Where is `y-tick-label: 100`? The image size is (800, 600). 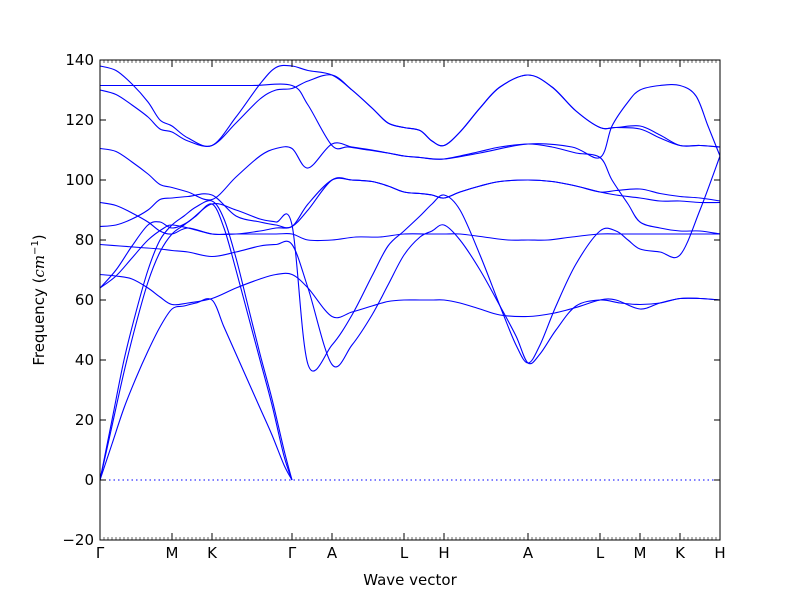 y-tick-label: 100 is located at coordinates (79, 180).